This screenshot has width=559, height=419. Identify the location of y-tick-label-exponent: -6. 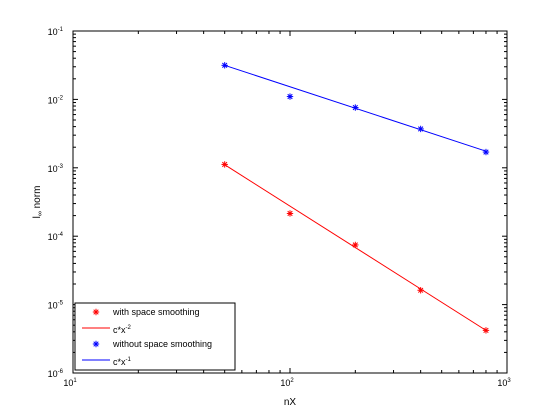
(61, 372).